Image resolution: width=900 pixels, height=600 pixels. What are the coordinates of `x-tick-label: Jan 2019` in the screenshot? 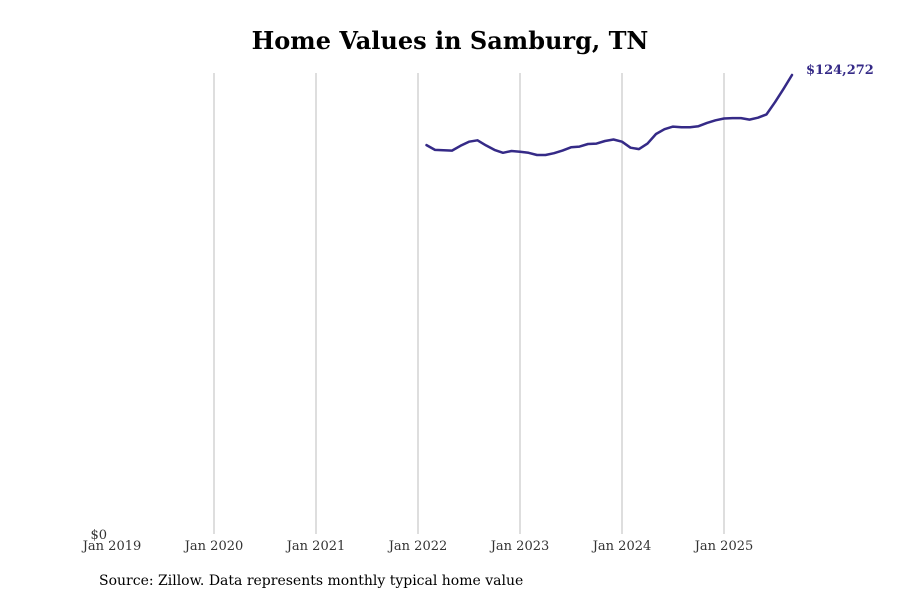 It's located at (111, 546).